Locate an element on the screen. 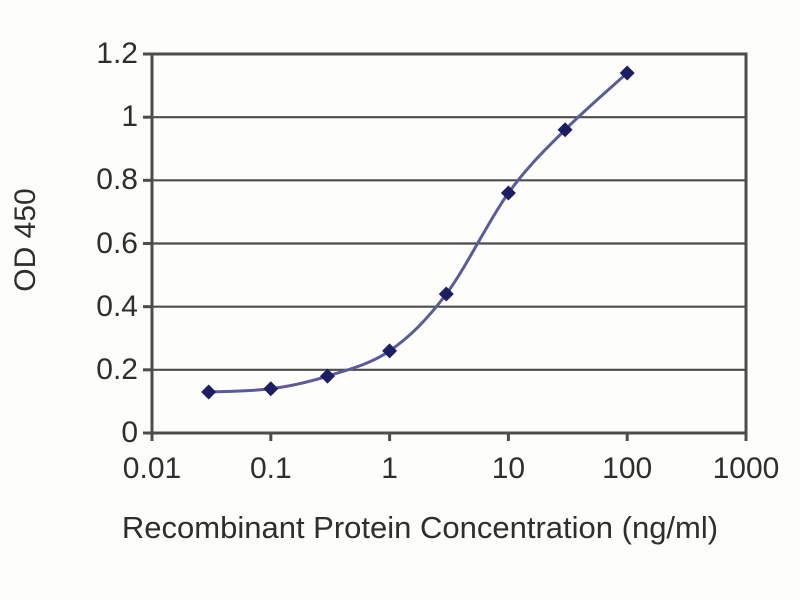  x-tick-label: 1 is located at coordinates (389, 468).